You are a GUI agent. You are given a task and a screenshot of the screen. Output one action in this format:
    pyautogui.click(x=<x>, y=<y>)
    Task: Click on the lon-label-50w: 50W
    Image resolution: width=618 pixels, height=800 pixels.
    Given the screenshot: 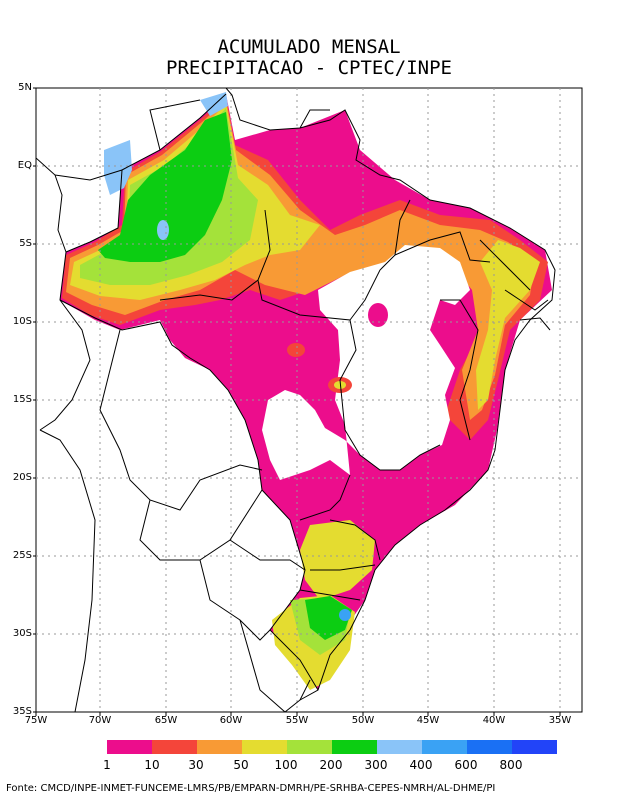 What is the action you would take?
    pyautogui.click(x=363, y=720)
    